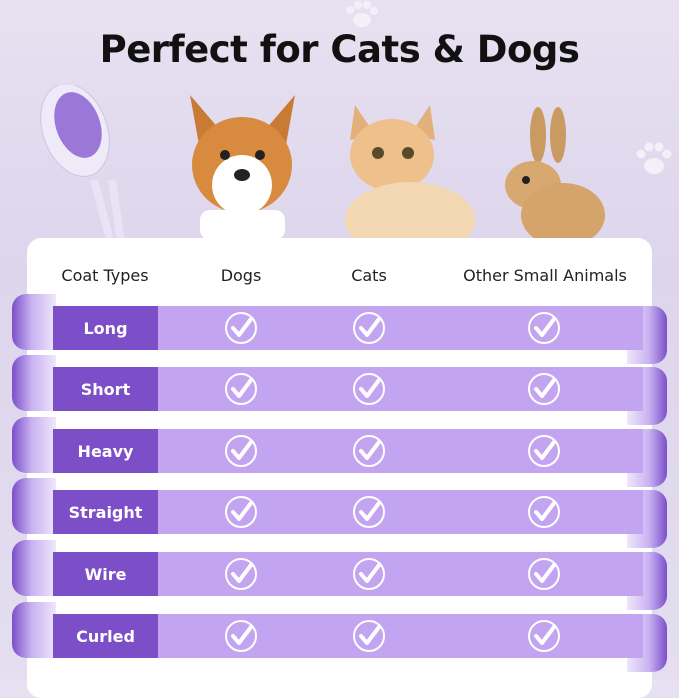 The image size is (679, 698). Describe the element at coordinates (555, 177) in the screenshot. I see `rabbit-image` at that location.